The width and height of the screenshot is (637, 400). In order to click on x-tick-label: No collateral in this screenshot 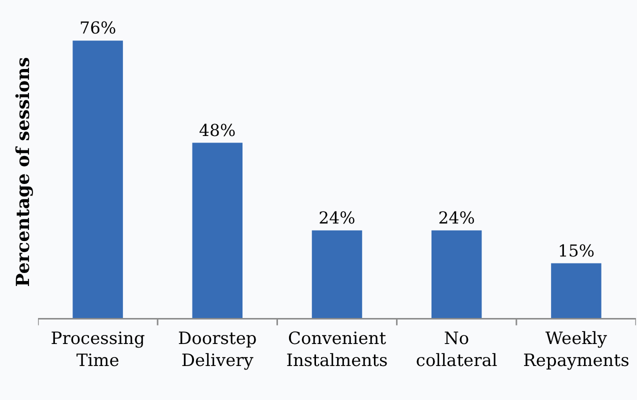, I will do `click(457, 349)`.